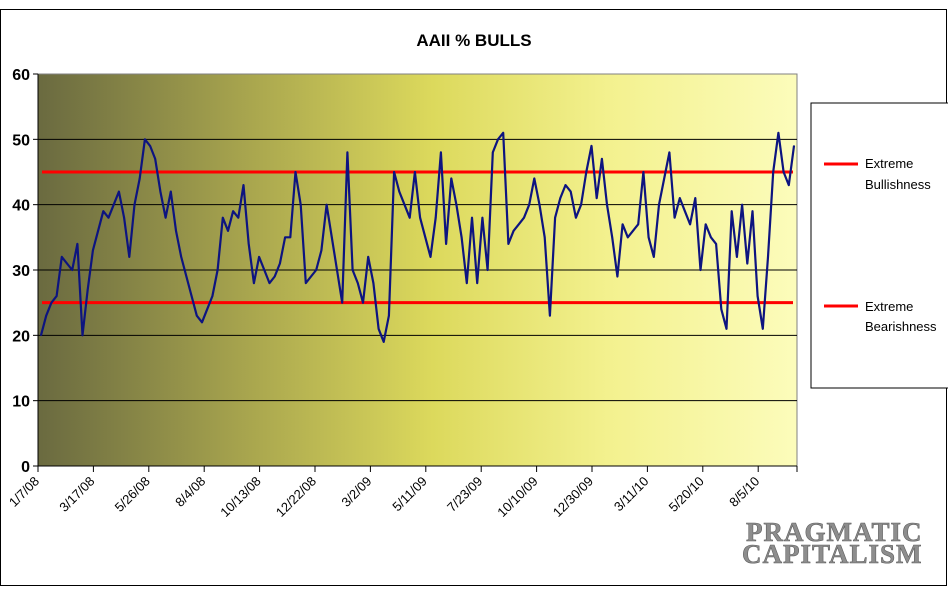 This screenshot has width=948, height=598. What do you see at coordinates (879, 245) in the screenshot?
I see `legend-box` at bounding box center [879, 245].